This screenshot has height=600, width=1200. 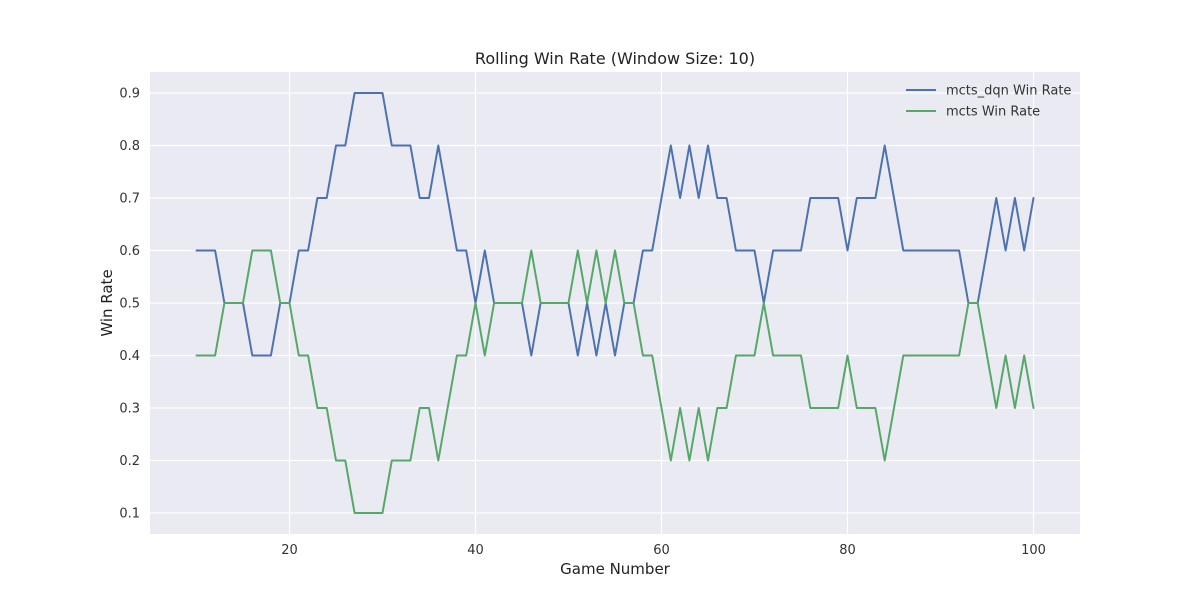 I want to click on x-tick-label: 100, so click(x=1033, y=550).